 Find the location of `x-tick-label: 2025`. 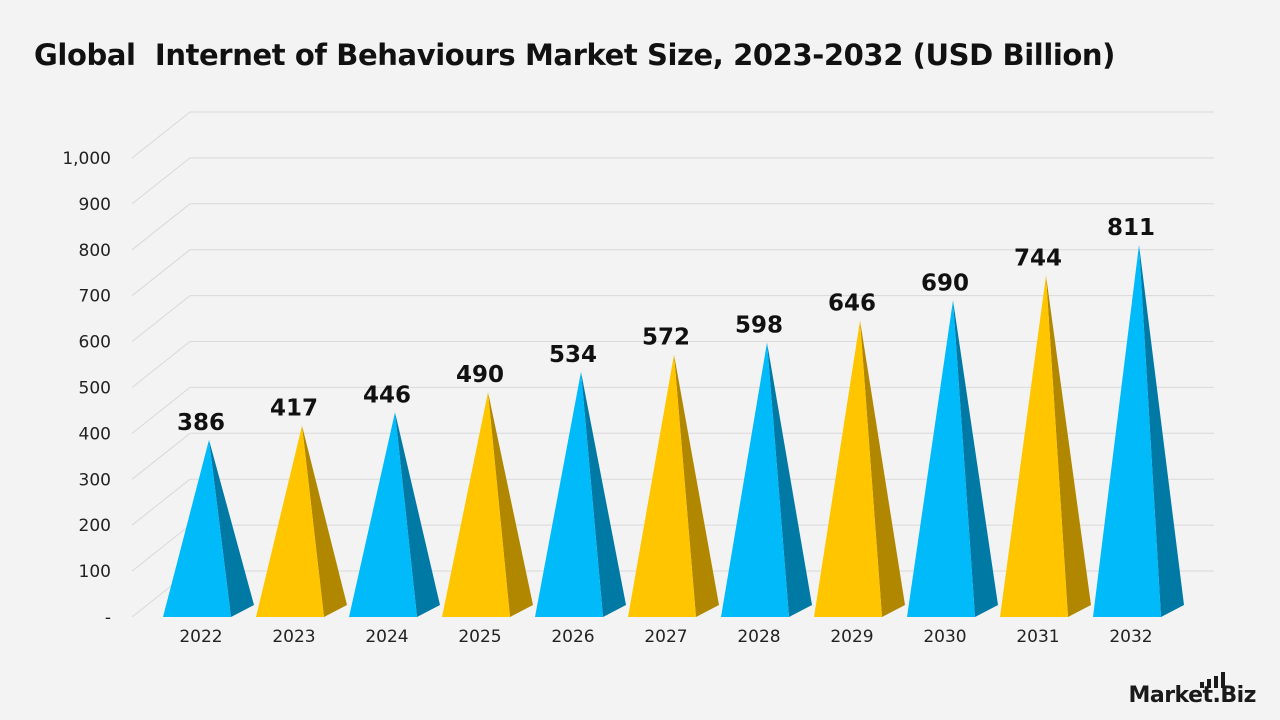

x-tick-label: 2025 is located at coordinates (479, 637).